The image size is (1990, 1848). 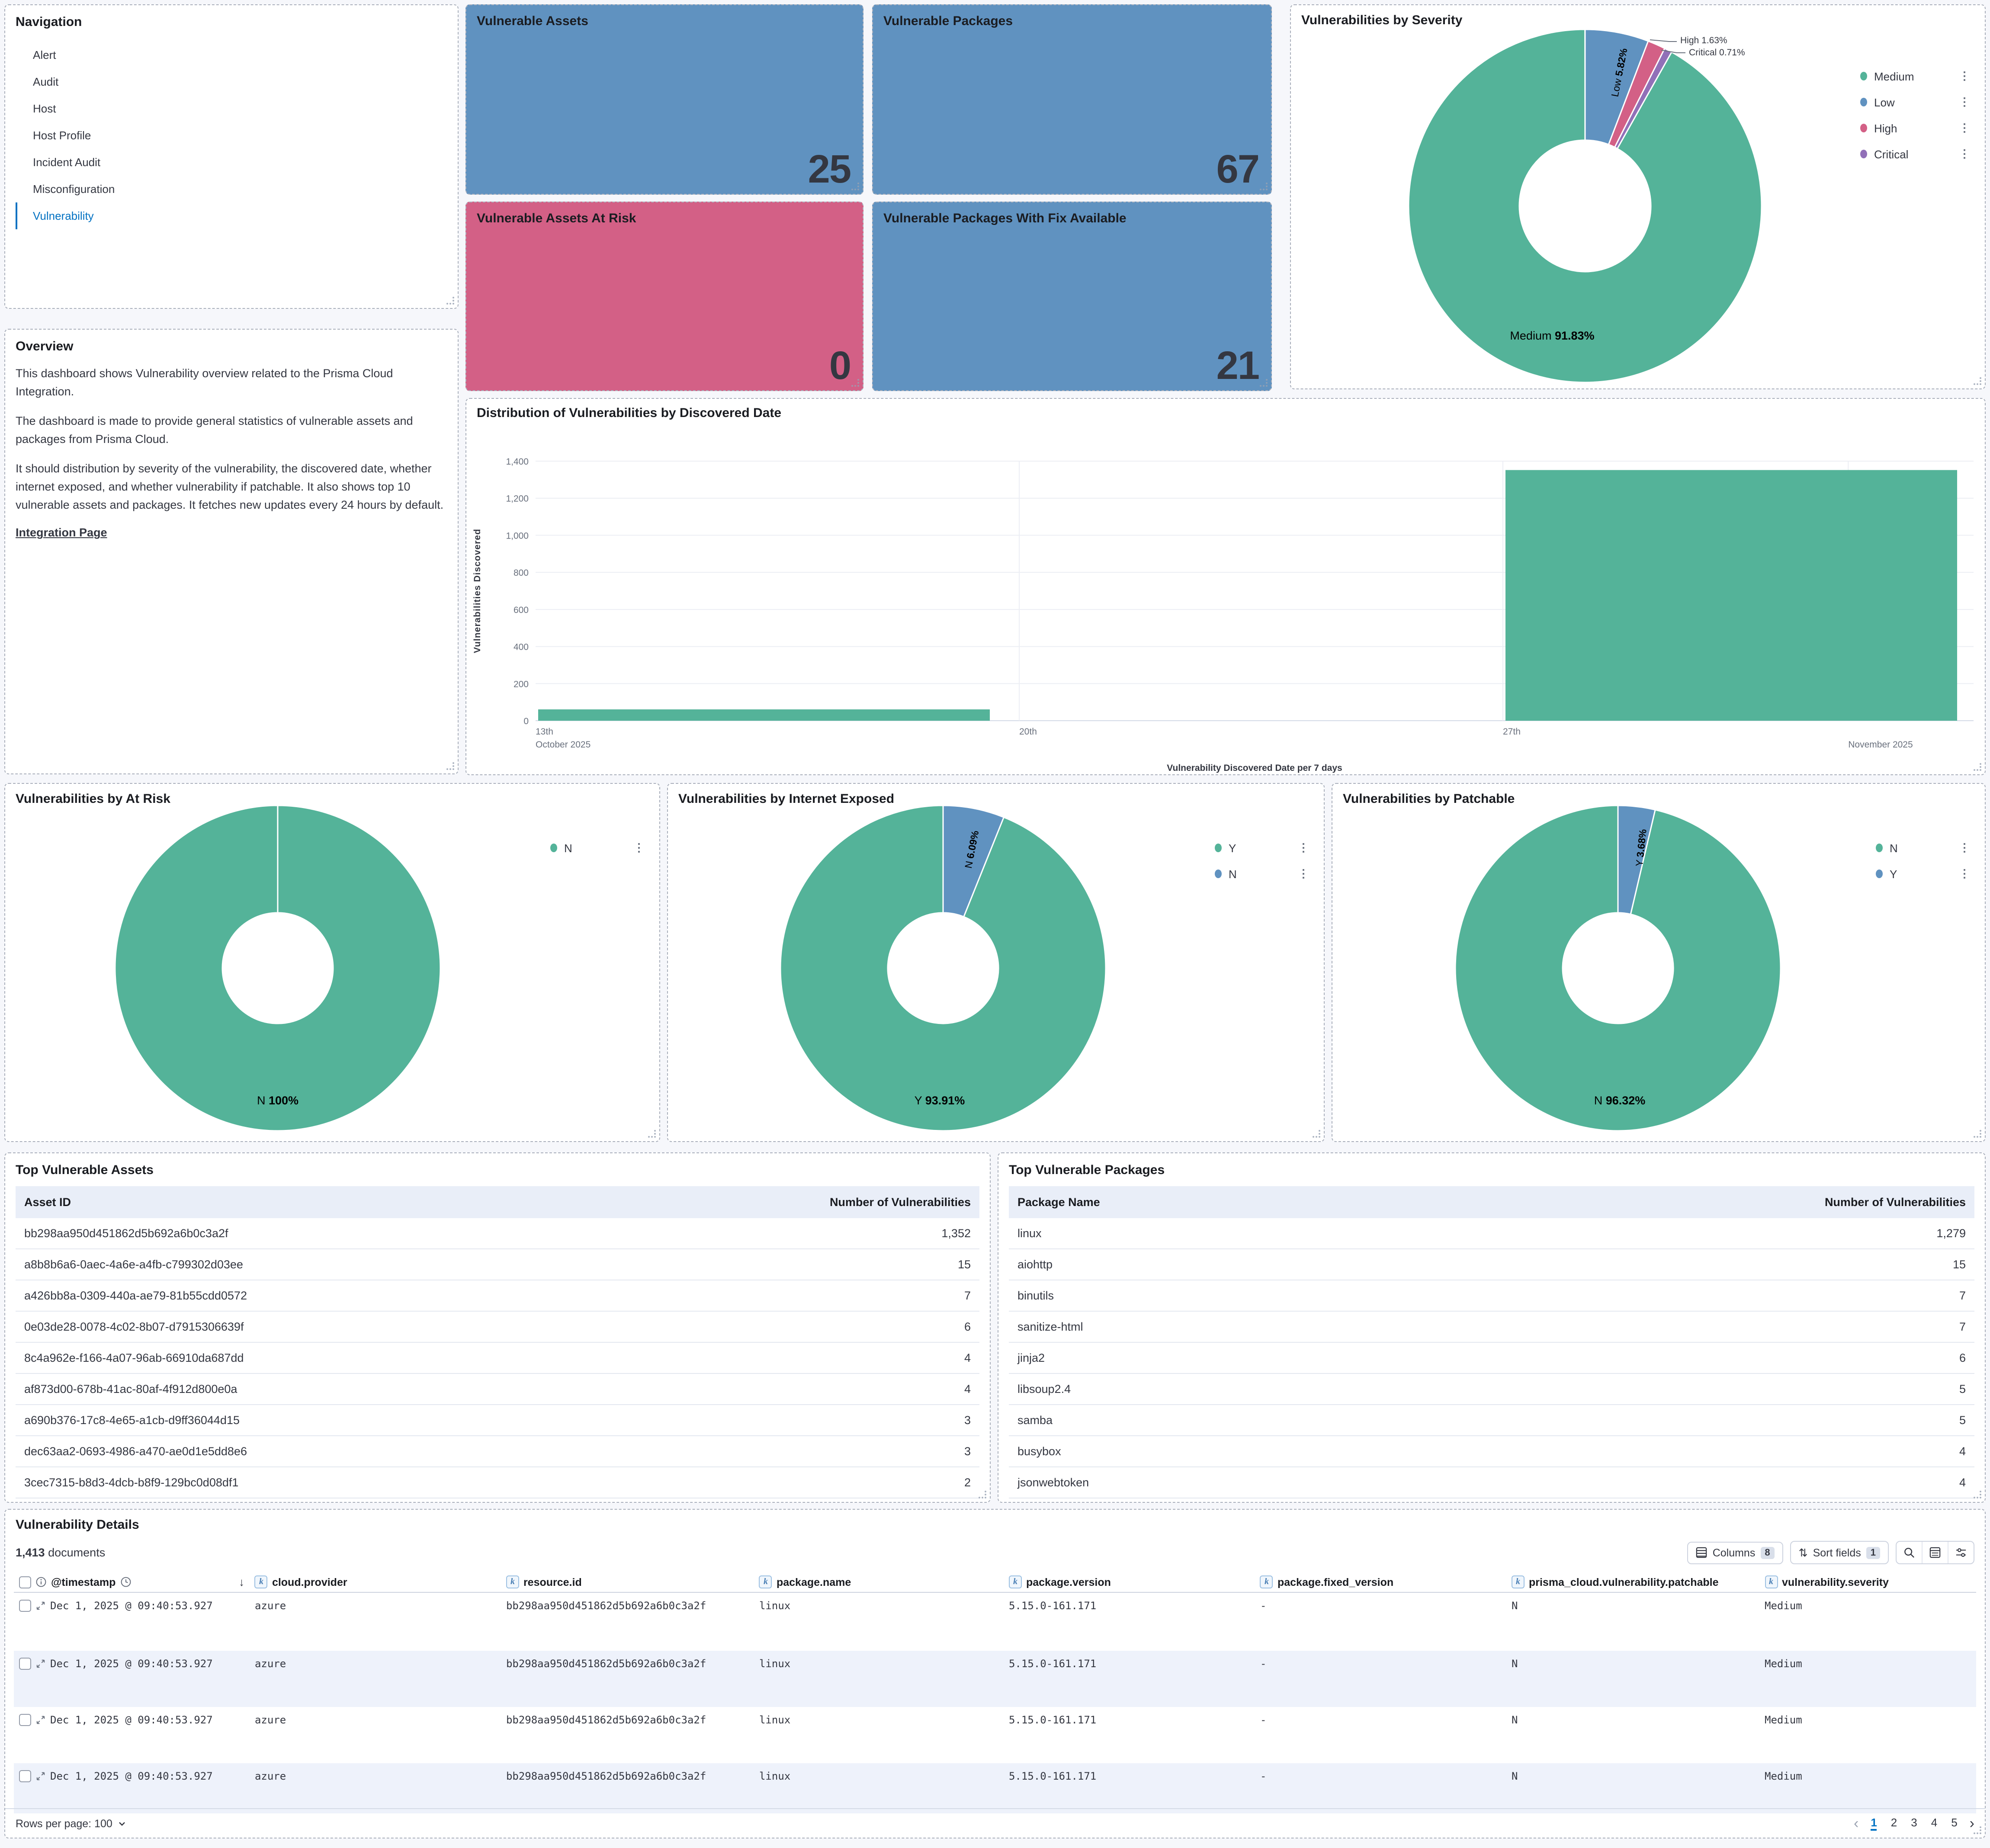 I want to click on table-row: binutils 7, so click(x=1491, y=1296).